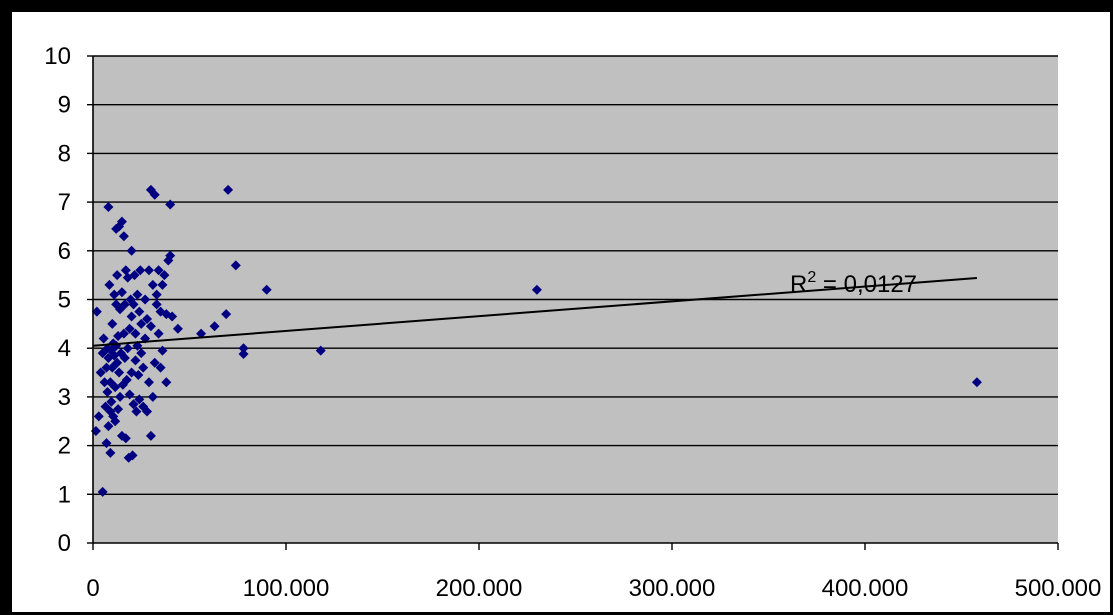 This screenshot has width=1113, height=615. Describe the element at coordinates (57, 56) in the screenshot. I see `y-tick-label: 10` at that location.